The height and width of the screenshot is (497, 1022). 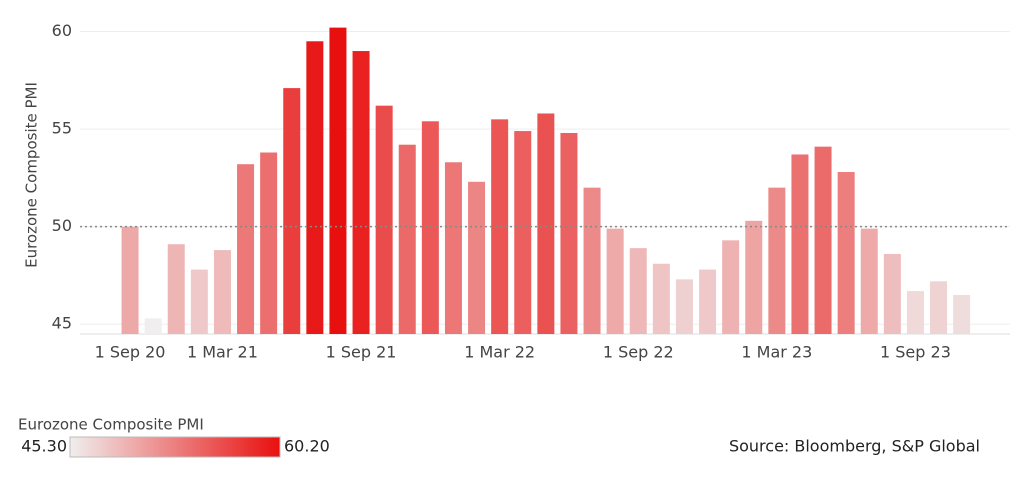 I want to click on x-tick-label: 1 Mar 23, so click(x=776, y=352).